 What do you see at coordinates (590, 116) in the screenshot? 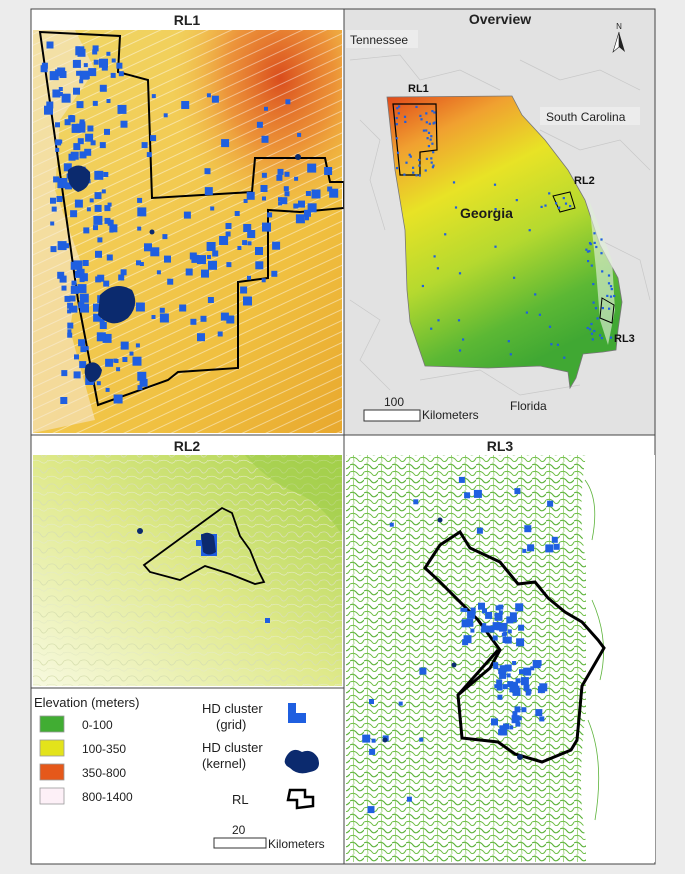
I see `label-bg-south-carolina` at bounding box center [590, 116].